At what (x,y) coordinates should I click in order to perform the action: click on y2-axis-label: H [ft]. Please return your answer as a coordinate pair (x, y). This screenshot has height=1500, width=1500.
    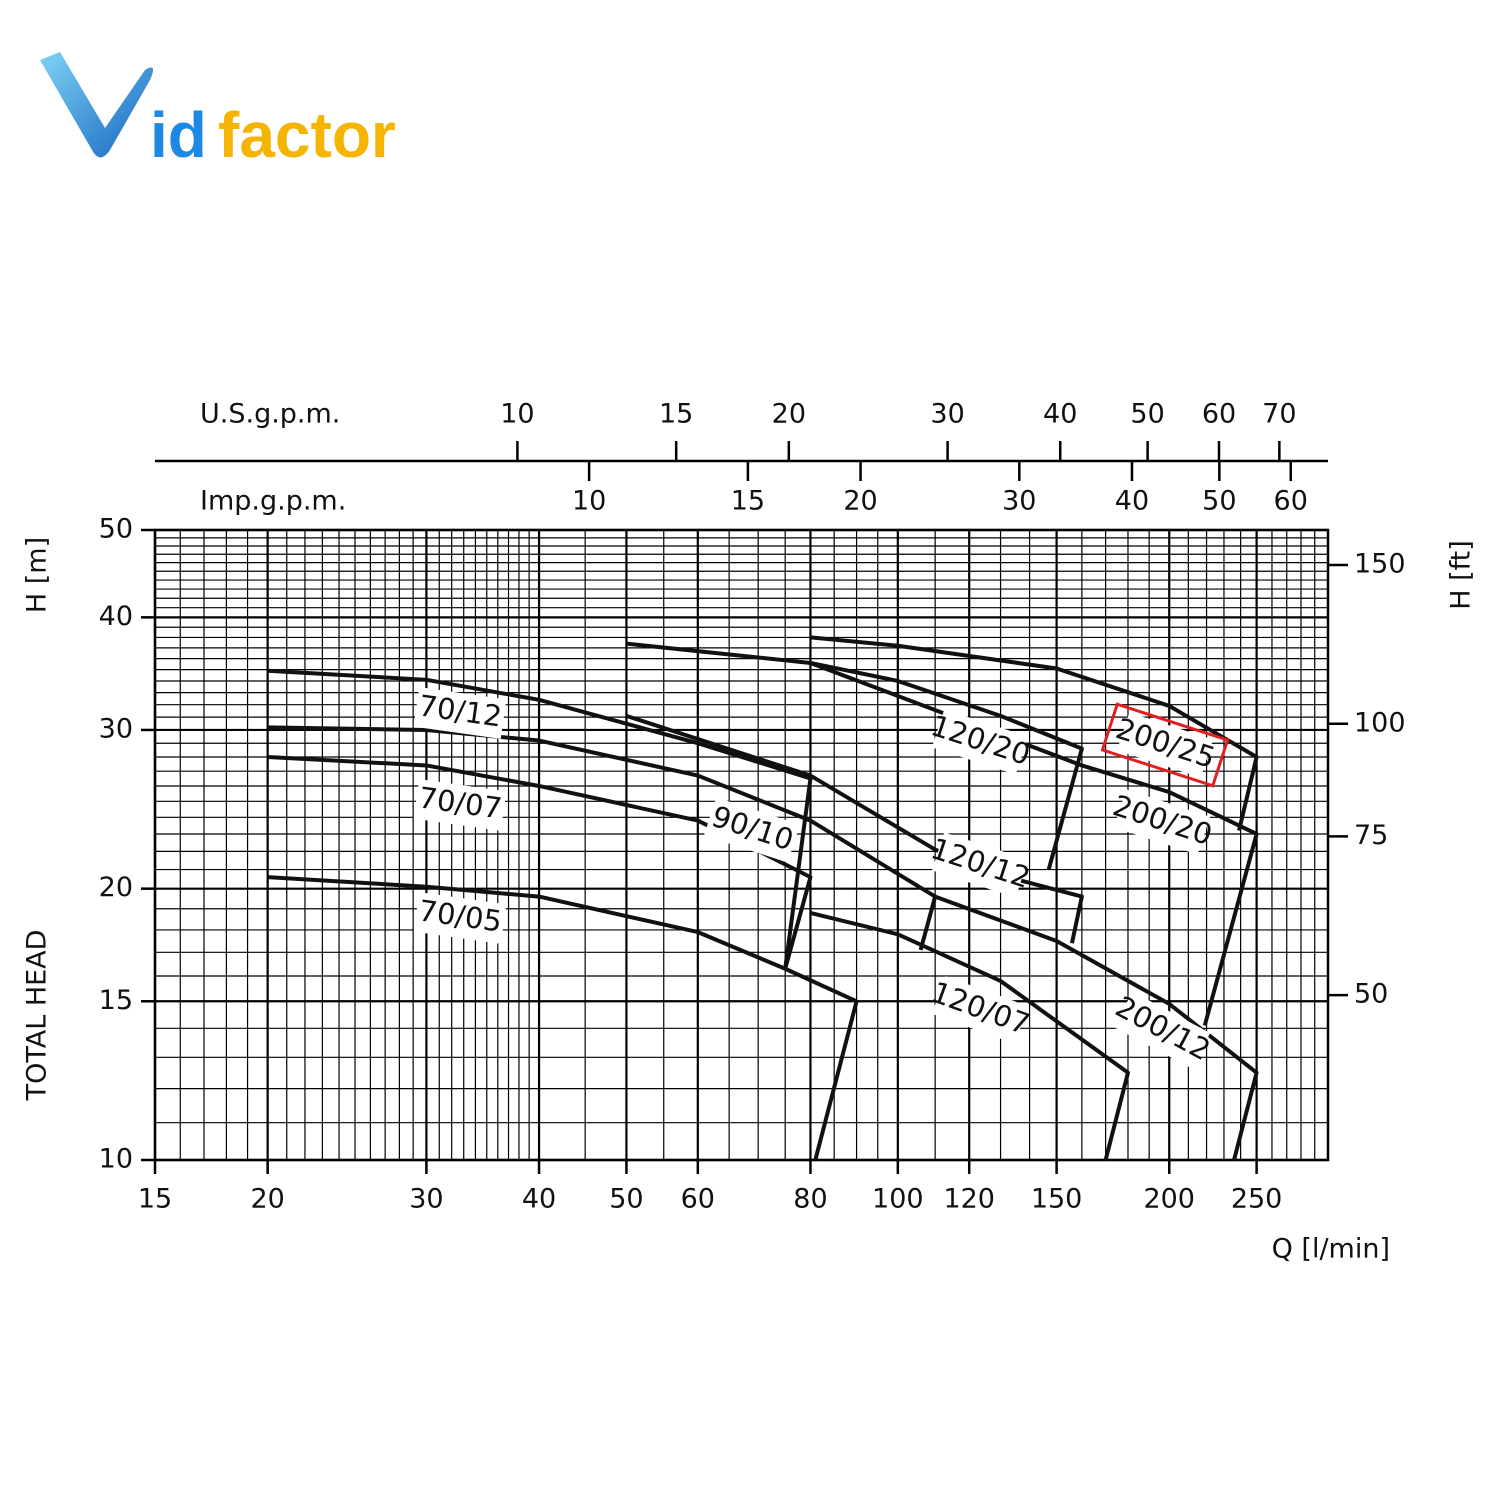
    Looking at the image, I should click on (1461, 575).